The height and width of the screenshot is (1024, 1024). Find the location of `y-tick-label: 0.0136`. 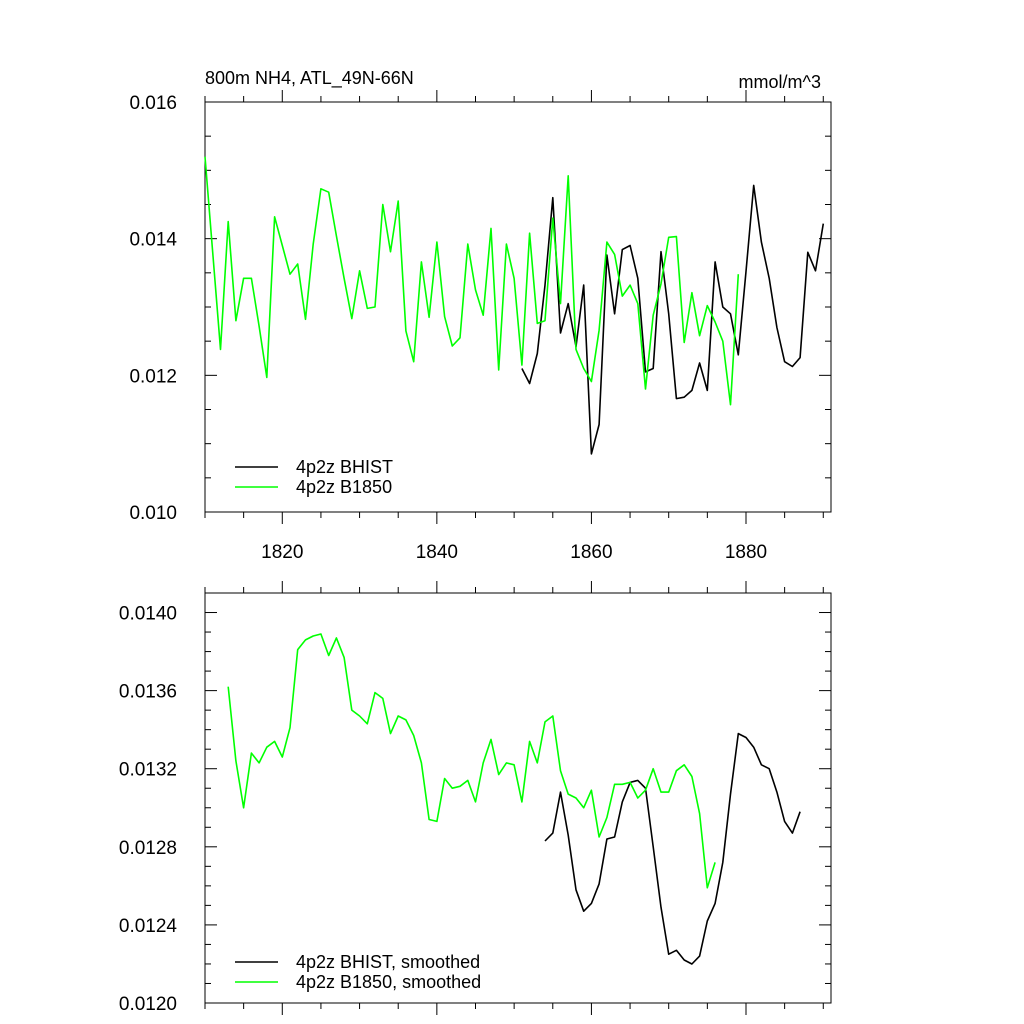

y-tick-label: 0.0136 is located at coordinates (148, 692).